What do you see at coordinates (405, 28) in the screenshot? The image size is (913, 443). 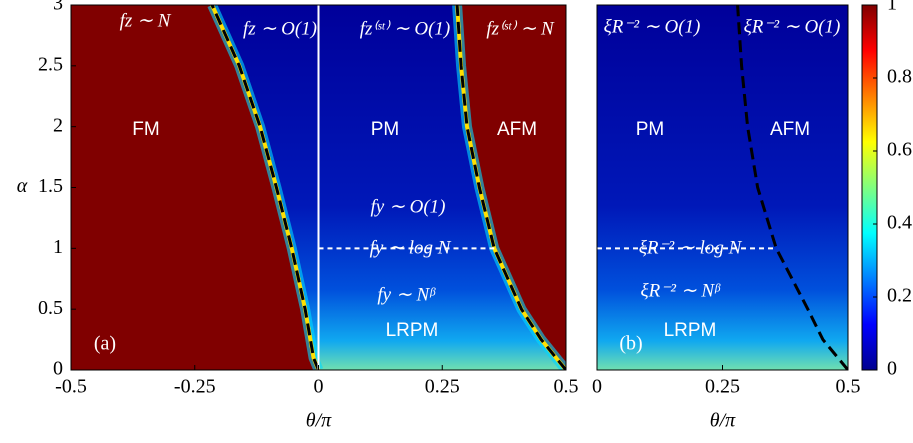 I see `annotation: fz⁽ˢᵗ⁾ ∼ O(1)` at bounding box center [405, 28].